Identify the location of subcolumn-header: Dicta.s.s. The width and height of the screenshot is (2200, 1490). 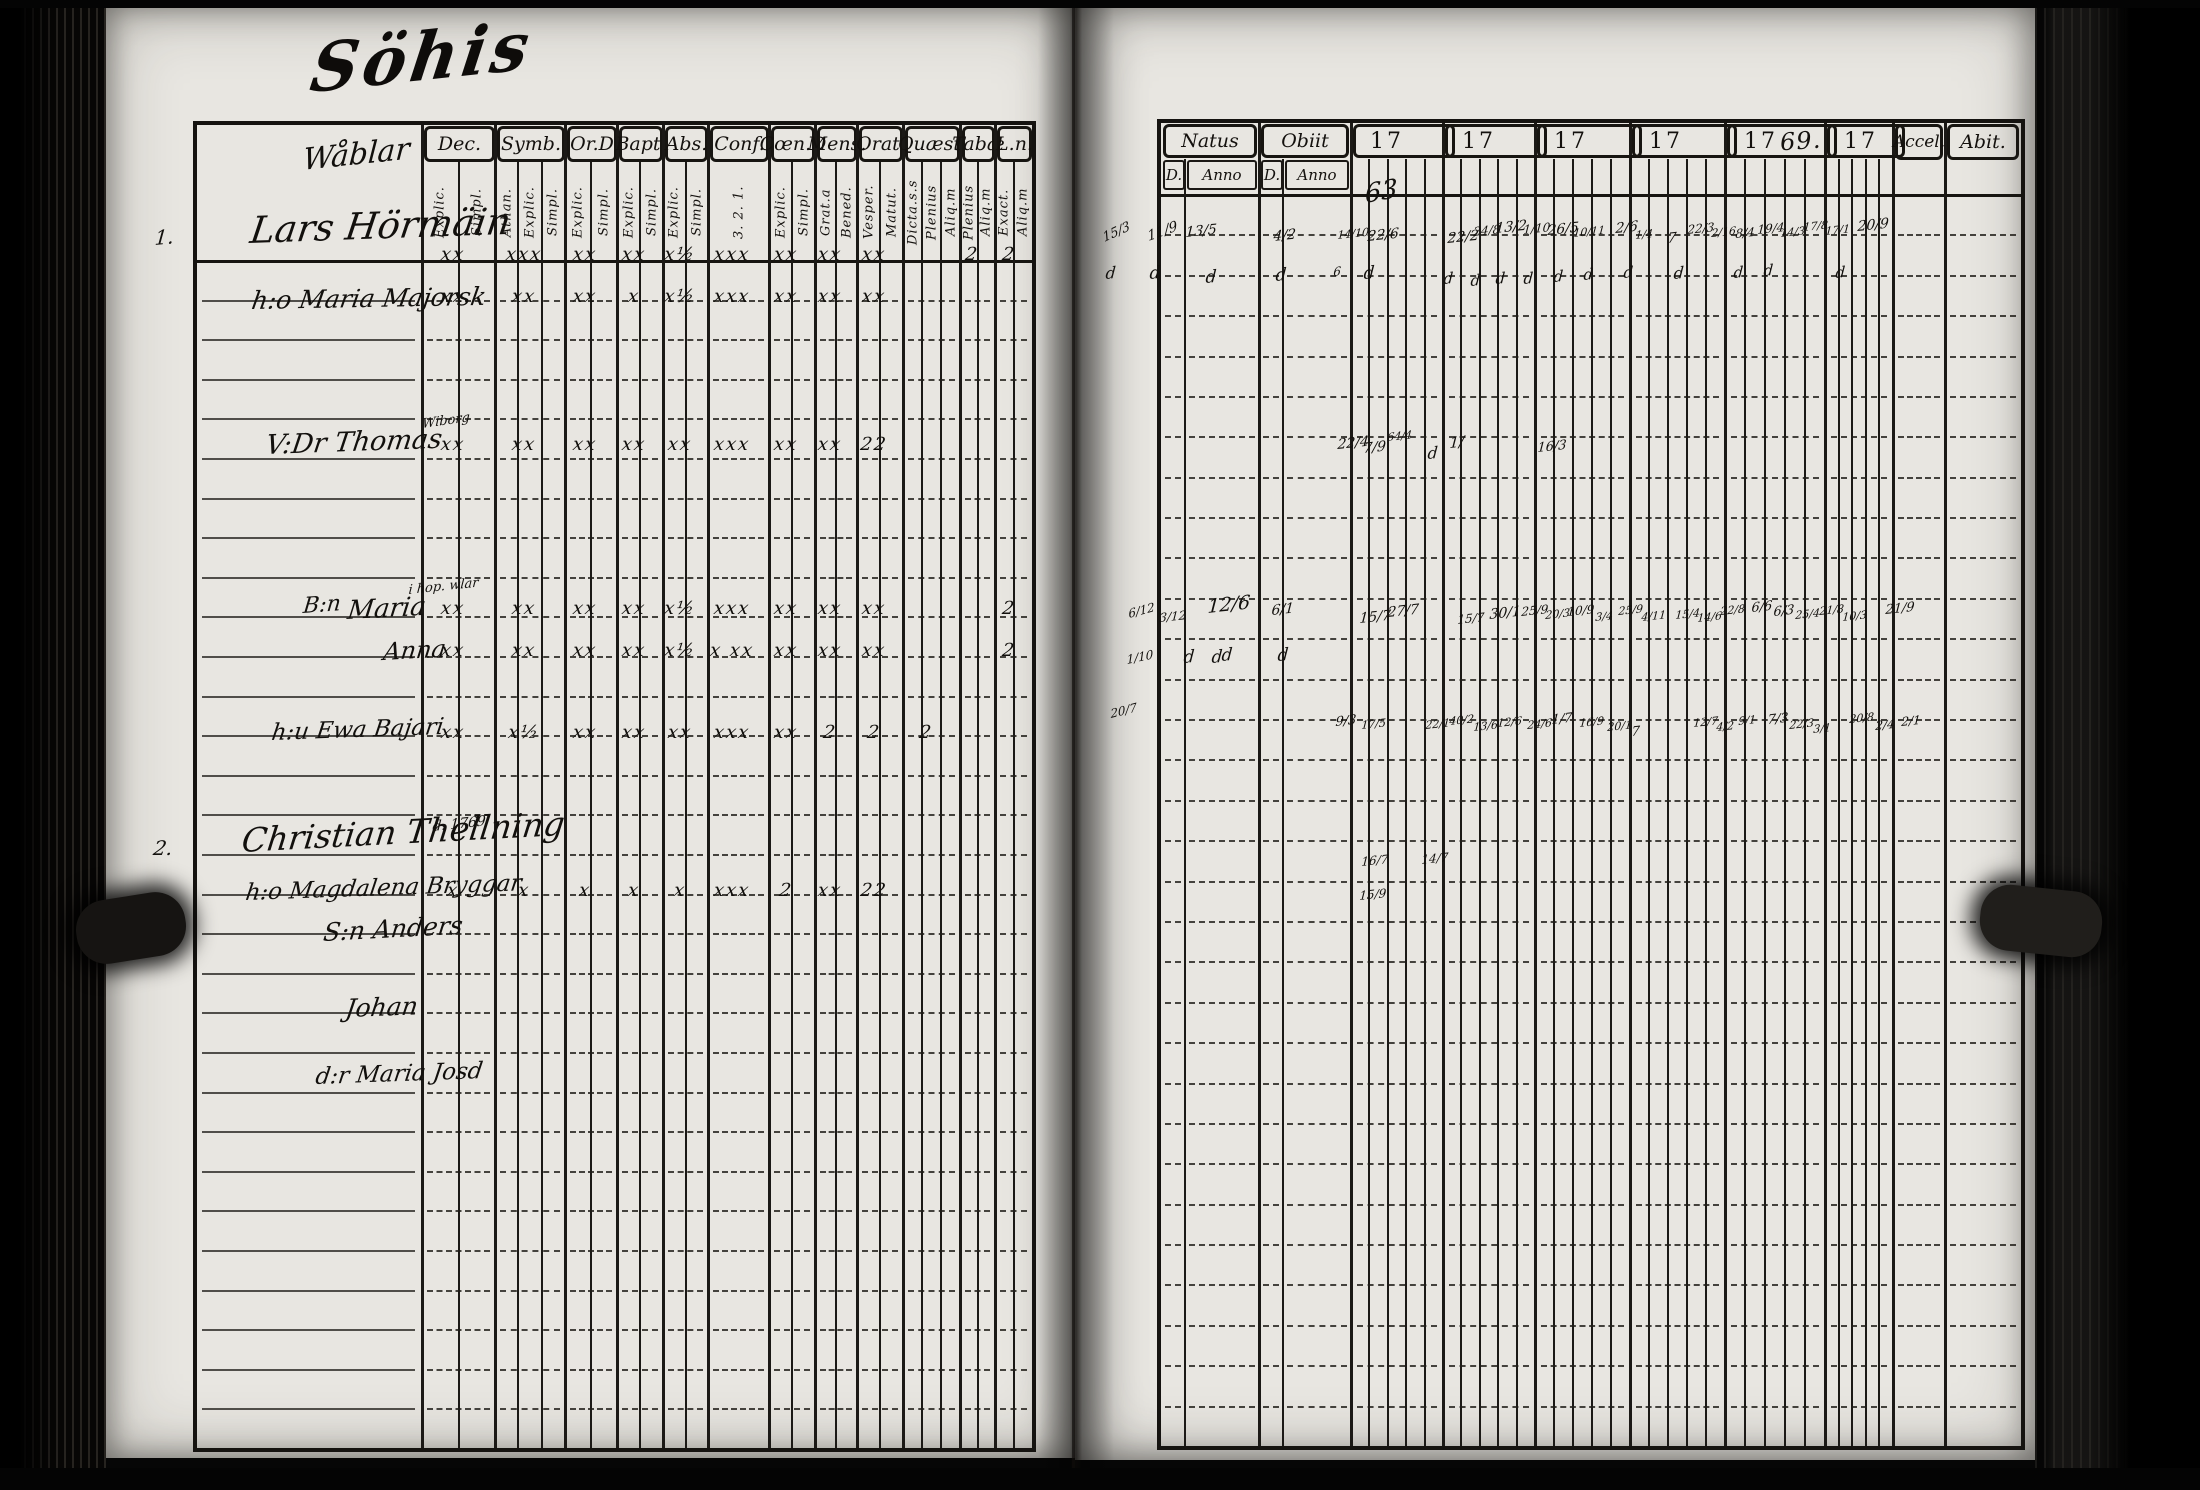
(912, 212).